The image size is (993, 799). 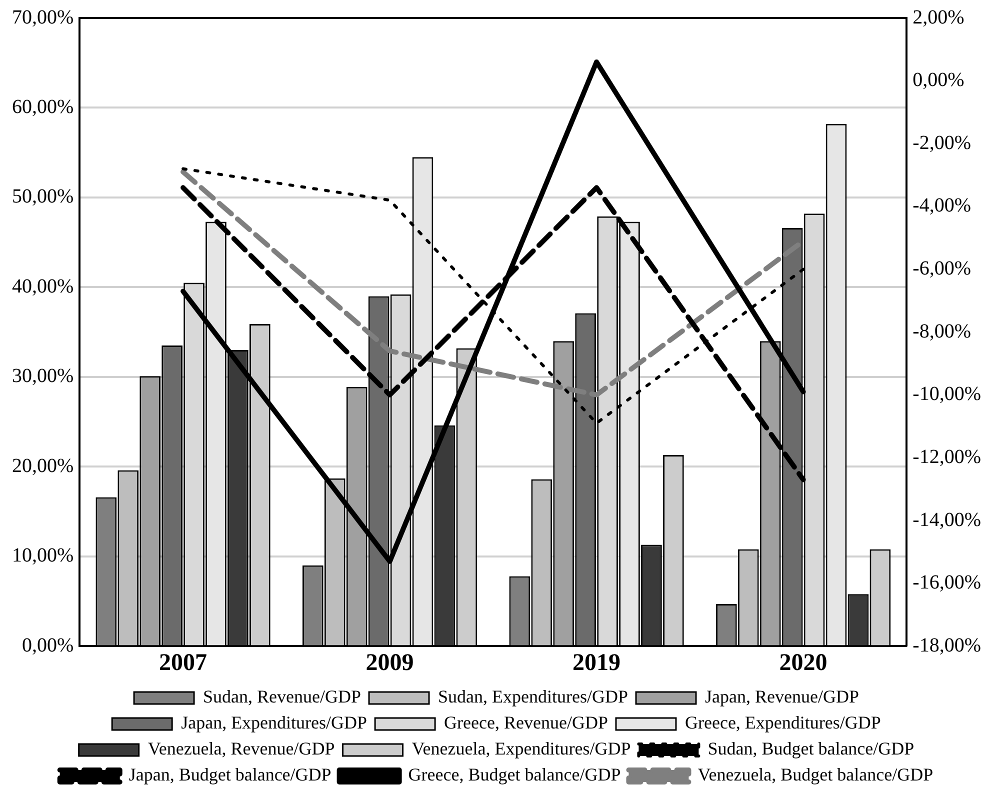 I want to click on y-tick-label: 40,00%, so click(x=43, y=286).